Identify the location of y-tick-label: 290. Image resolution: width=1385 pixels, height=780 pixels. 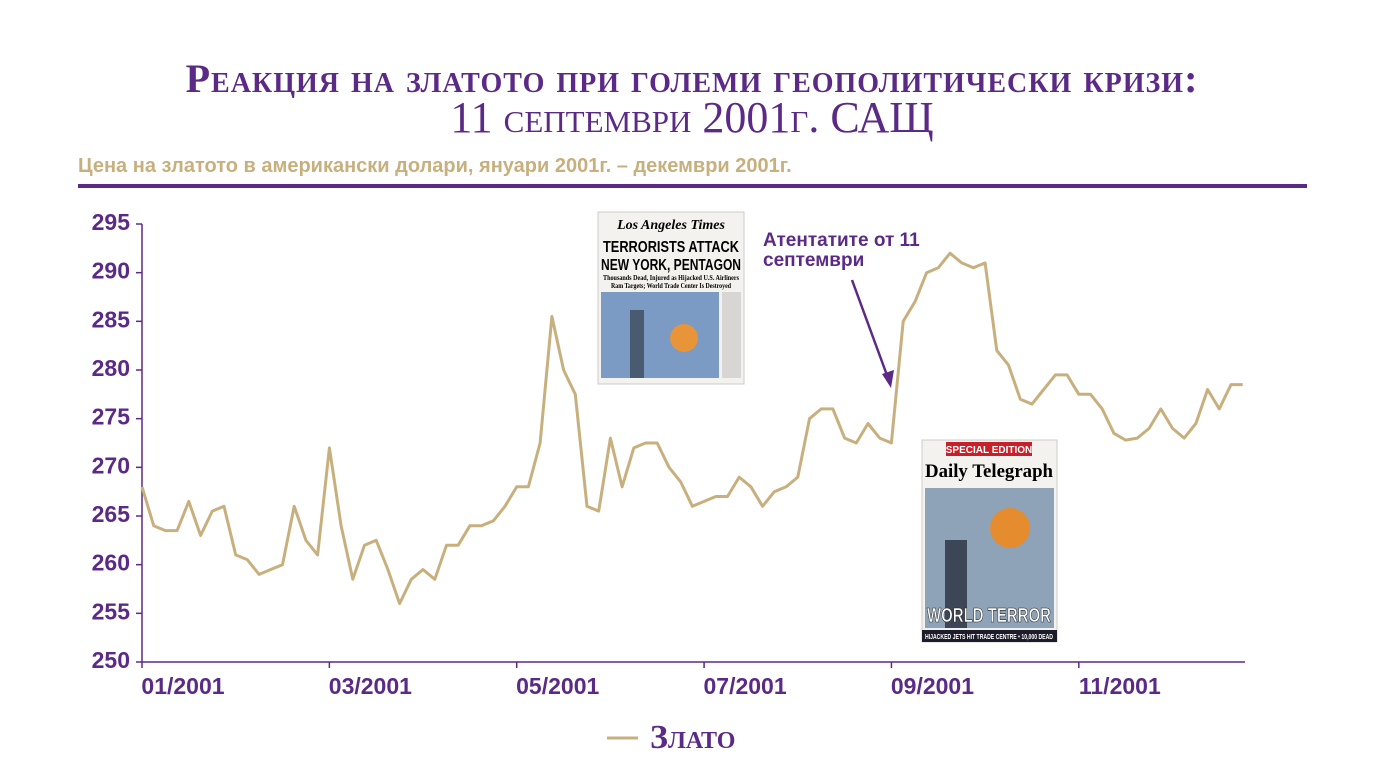
(111, 271).